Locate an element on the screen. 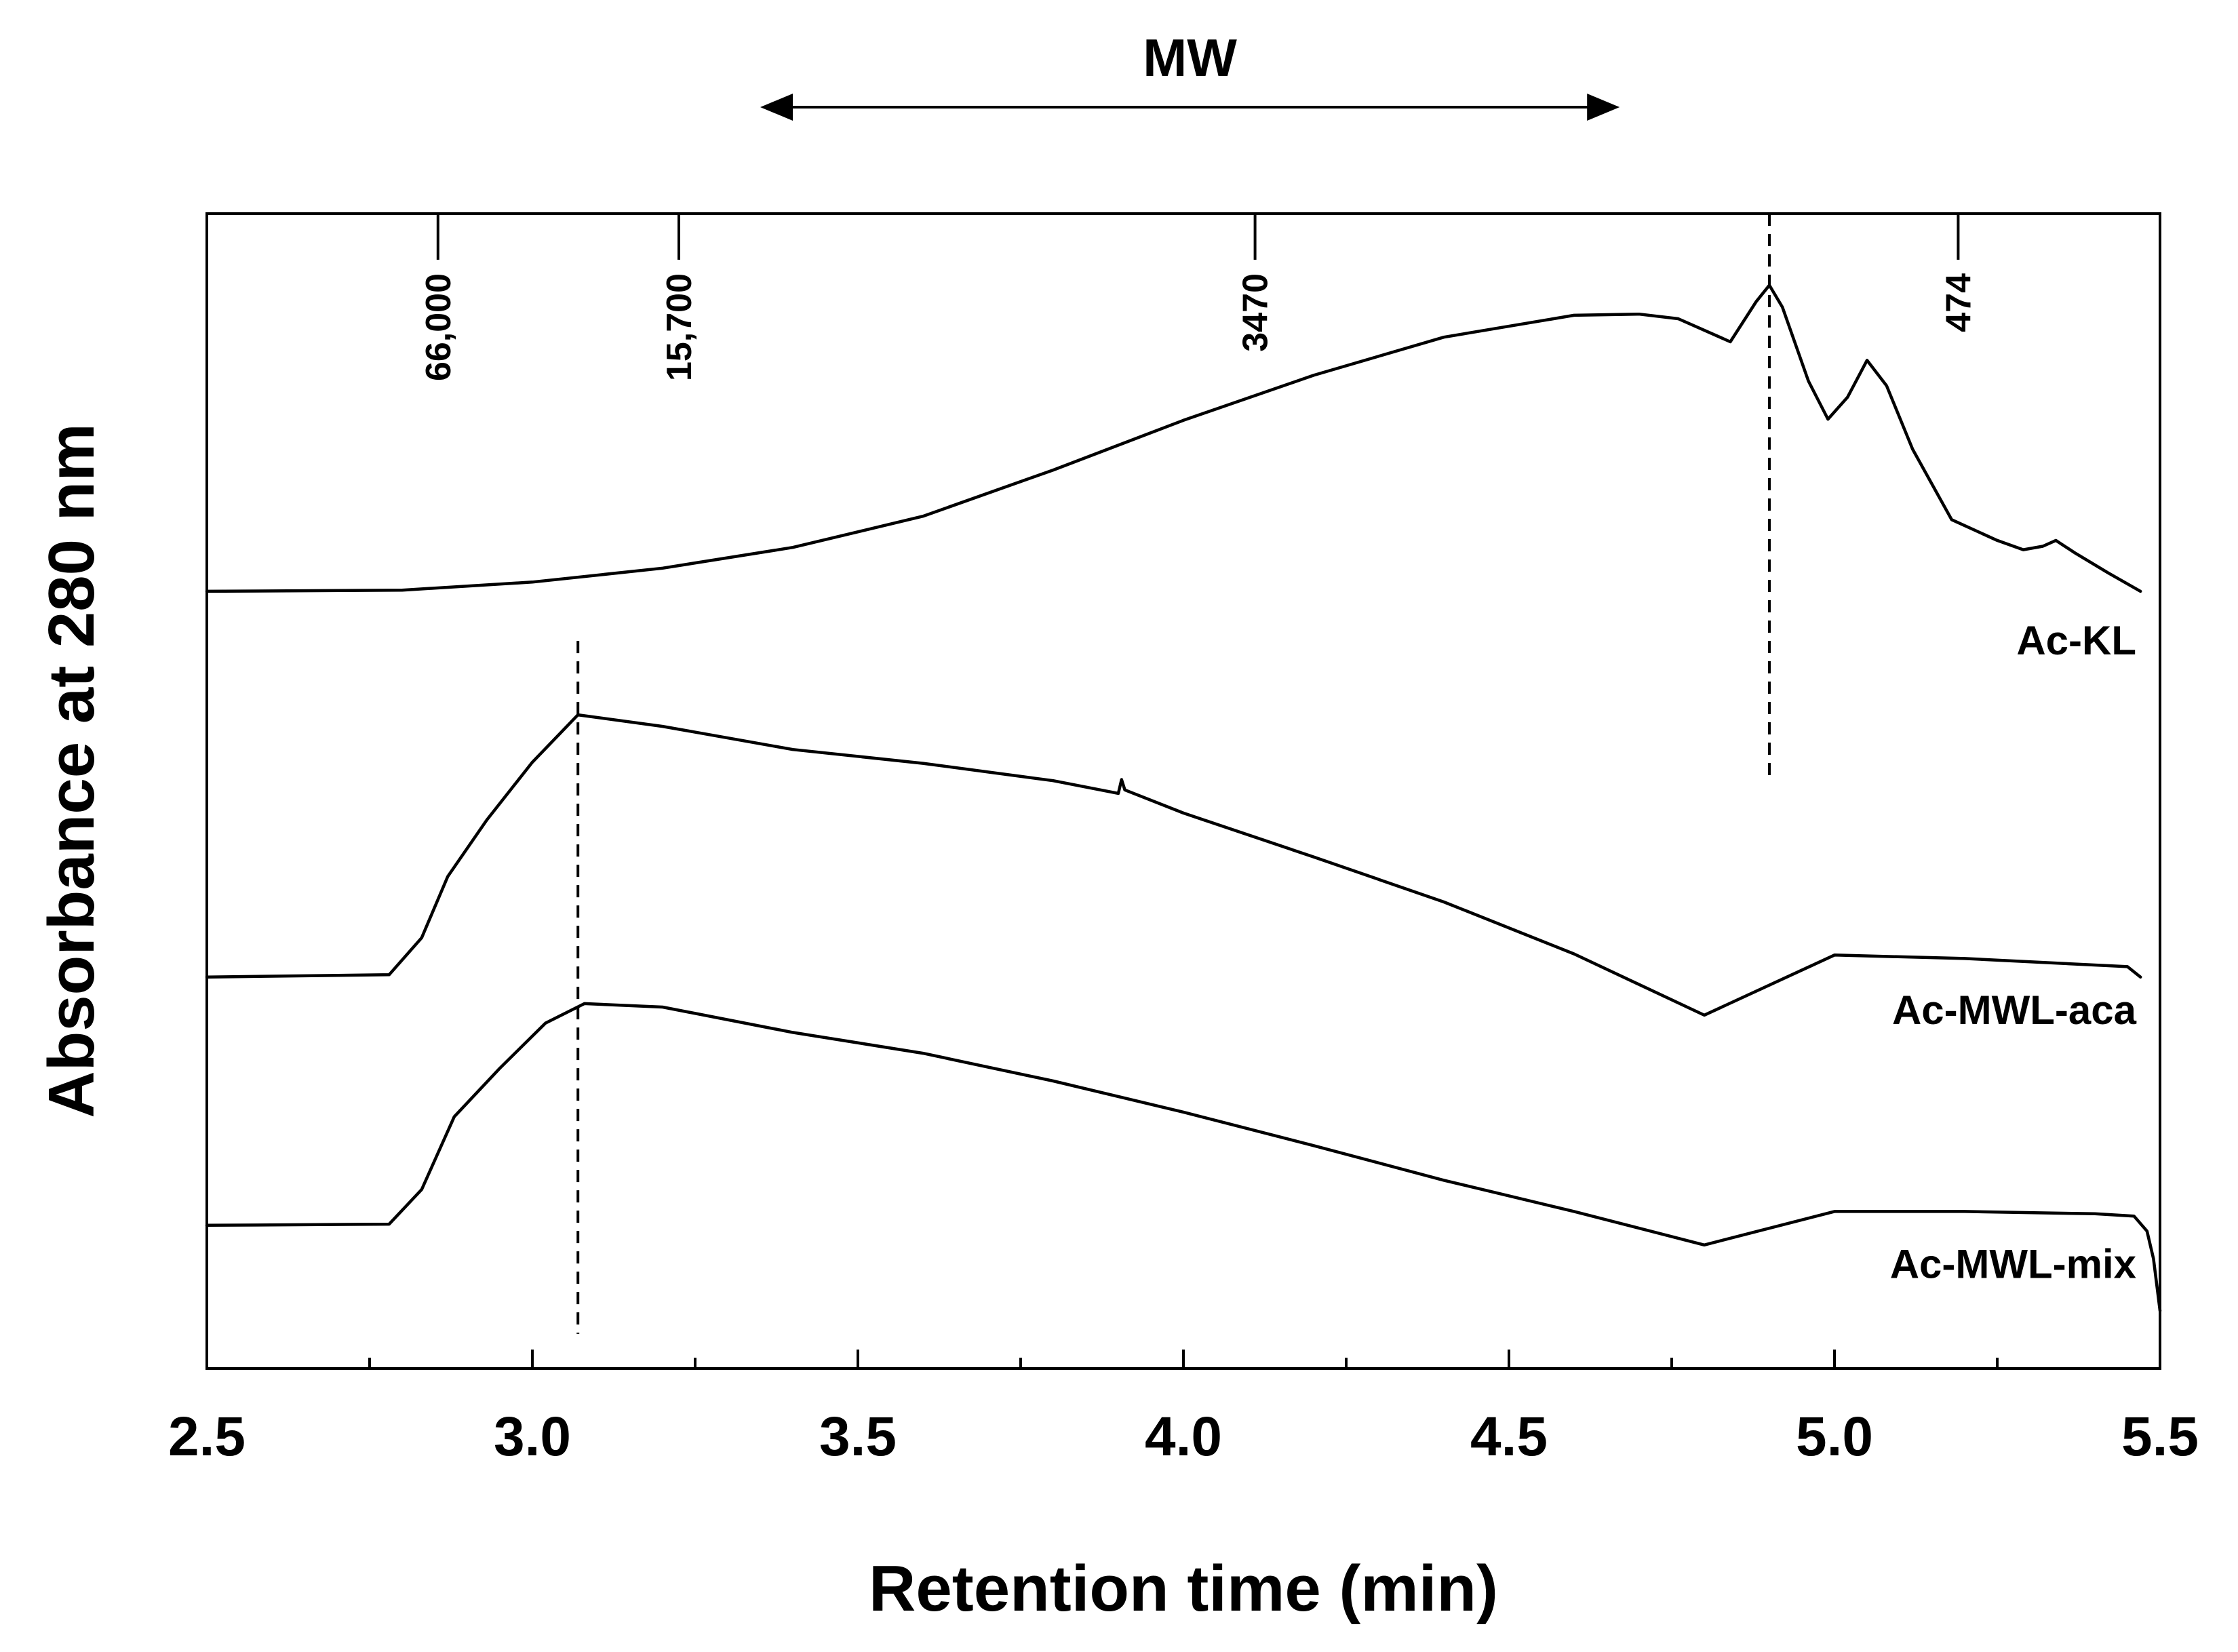  series-labels-layer: Ac-KL Ac-MWL-aca Ac-MWL-mix is located at coordinates (2014, 952).